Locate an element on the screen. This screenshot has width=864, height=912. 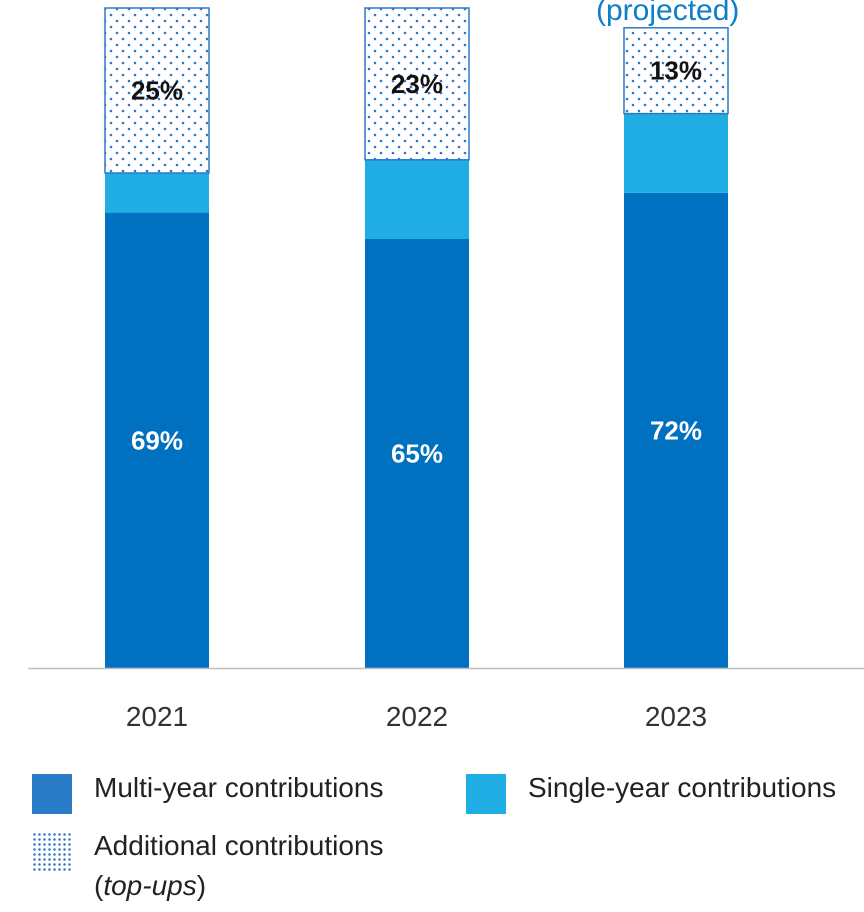
bar-multi-year-2023 is located at coordinates (676, 430).